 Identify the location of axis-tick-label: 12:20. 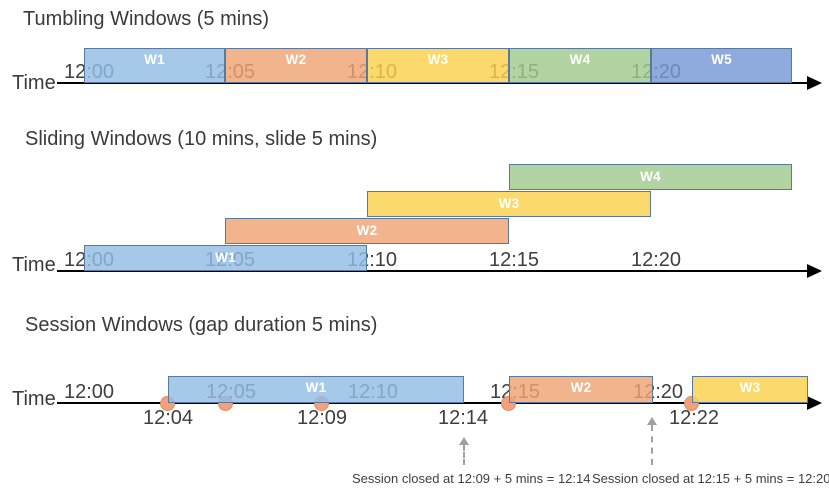
(656, 260).